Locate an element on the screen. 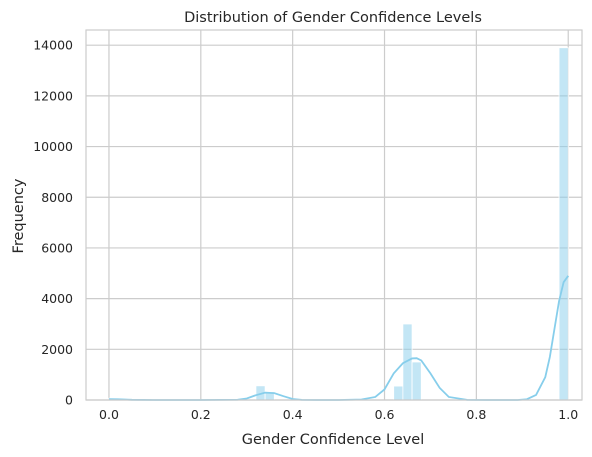 The height and width of the screenshot is (457, 592). x-tick-label: 0.2 is located at coordinates (201, 414).